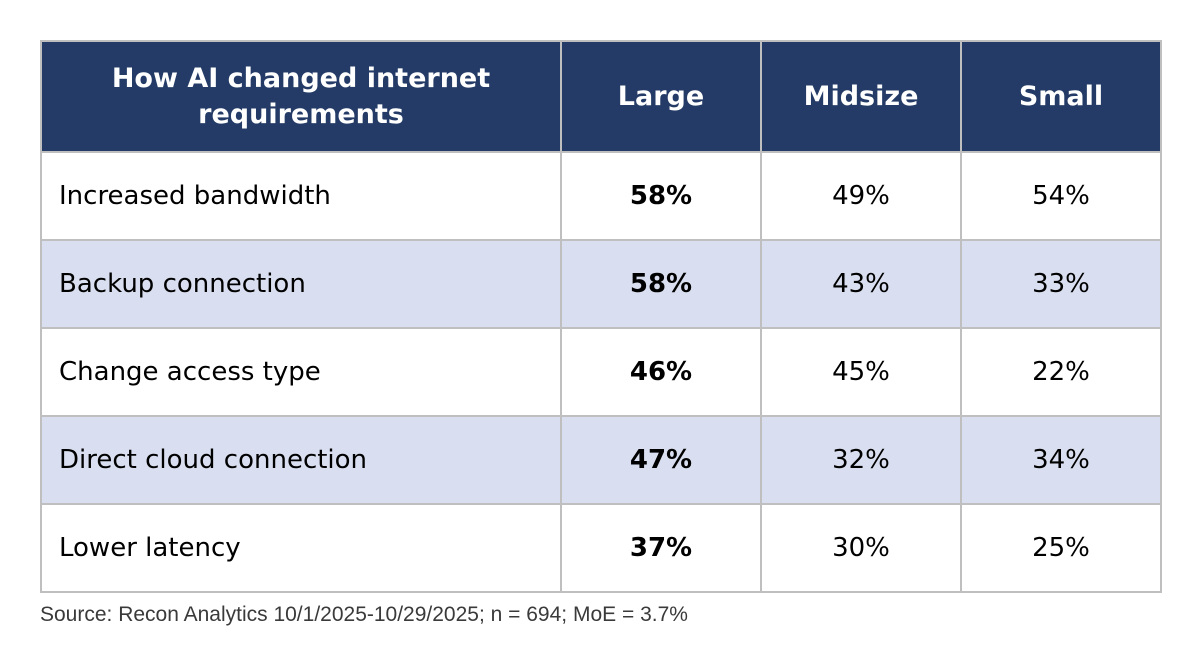 This screenshot has height=648, width=1200. What do you see at coordinates (1061, 548) in the screenshot?
I see `value-small: 25%` at bounding box center [1061, 548].